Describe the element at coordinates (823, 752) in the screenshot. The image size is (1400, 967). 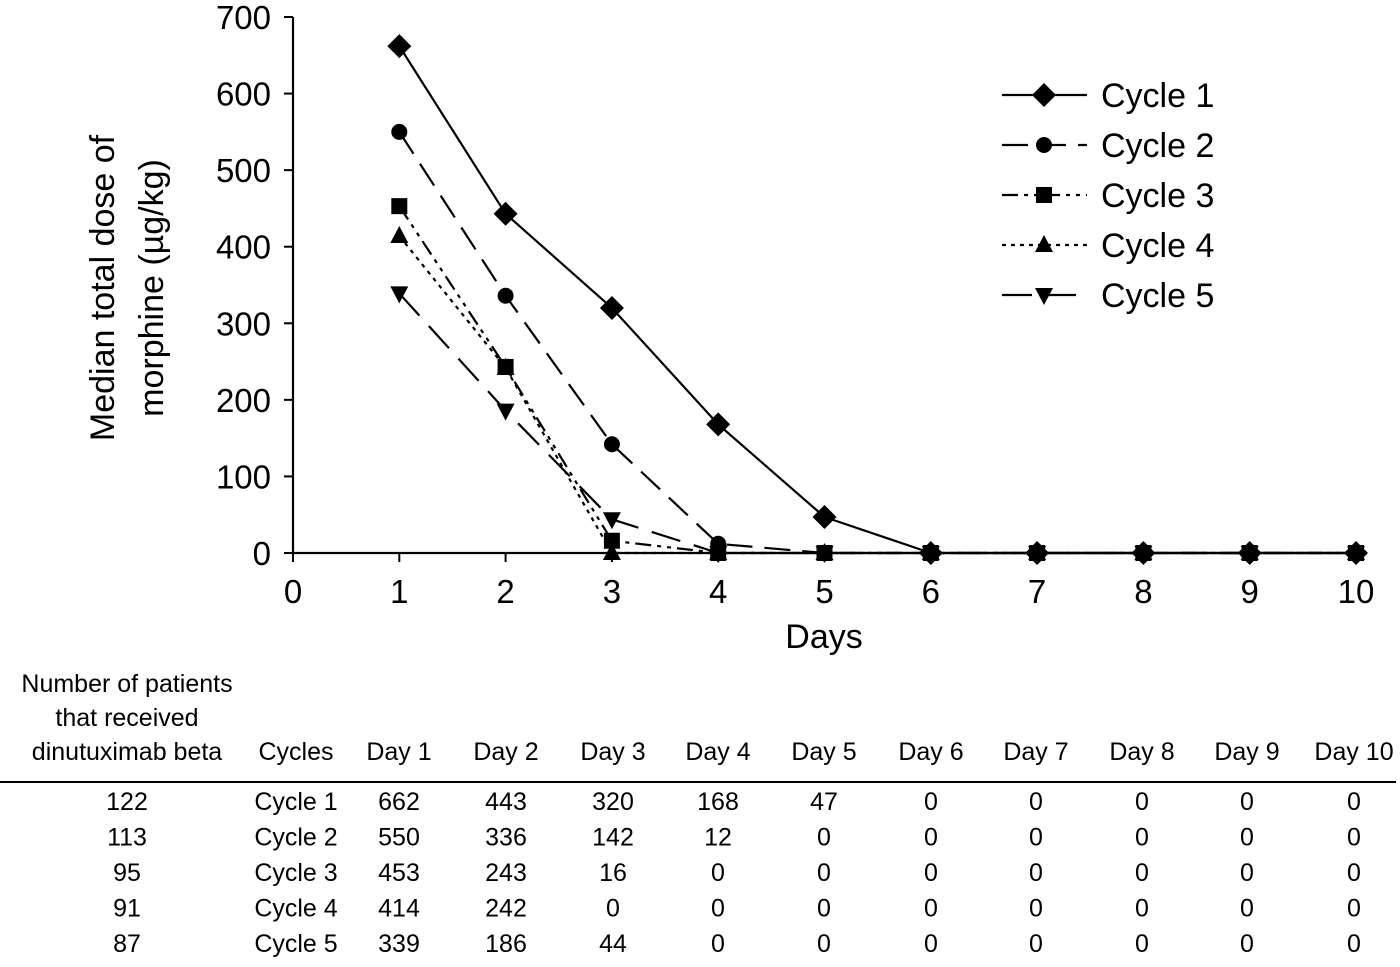
I see `table-header-day: Day 5` at that location.